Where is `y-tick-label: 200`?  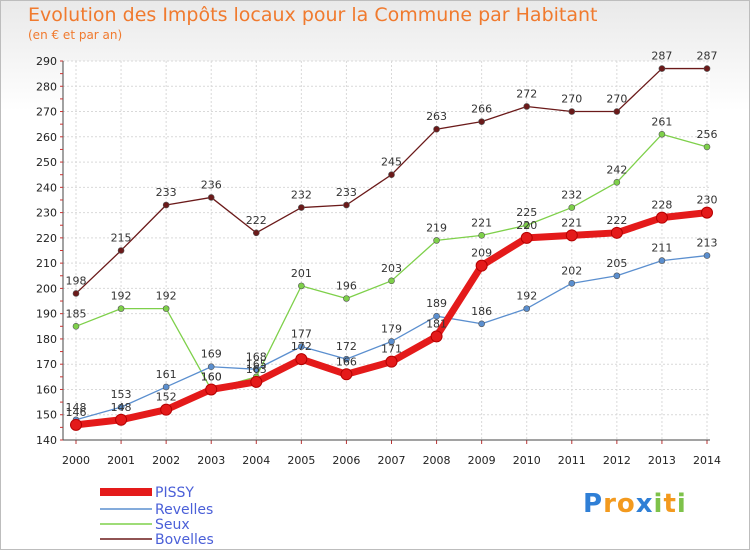
y-tick-label: 200 is located at coordinates (46, 288).